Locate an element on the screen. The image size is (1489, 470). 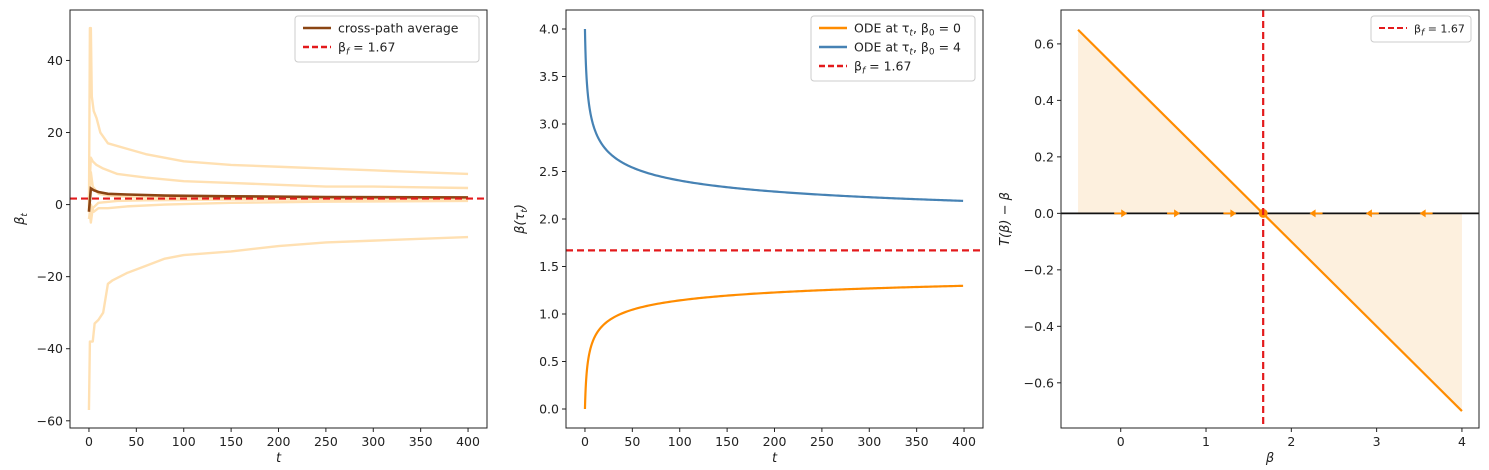
y-tick-label: −40 is located at coordinates (50, 348).